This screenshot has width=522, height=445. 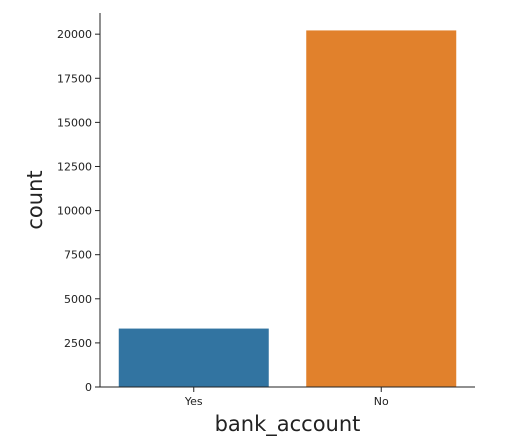 I want to click on y-tick-label: 2500, so click(x=78, y=343).